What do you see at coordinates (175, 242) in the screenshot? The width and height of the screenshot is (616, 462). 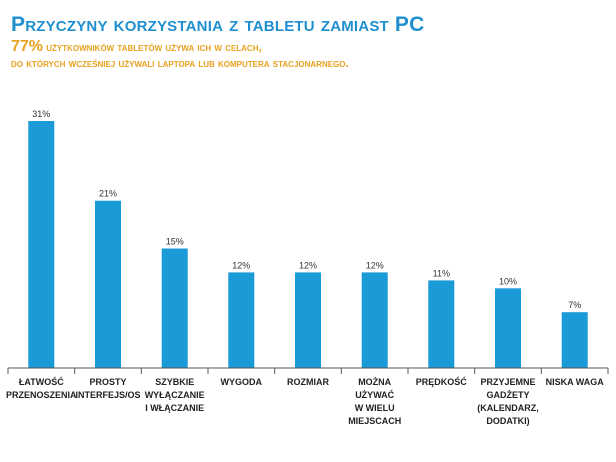 I see `bar-value-label-3: 15%` at bounding box center [175, 242].